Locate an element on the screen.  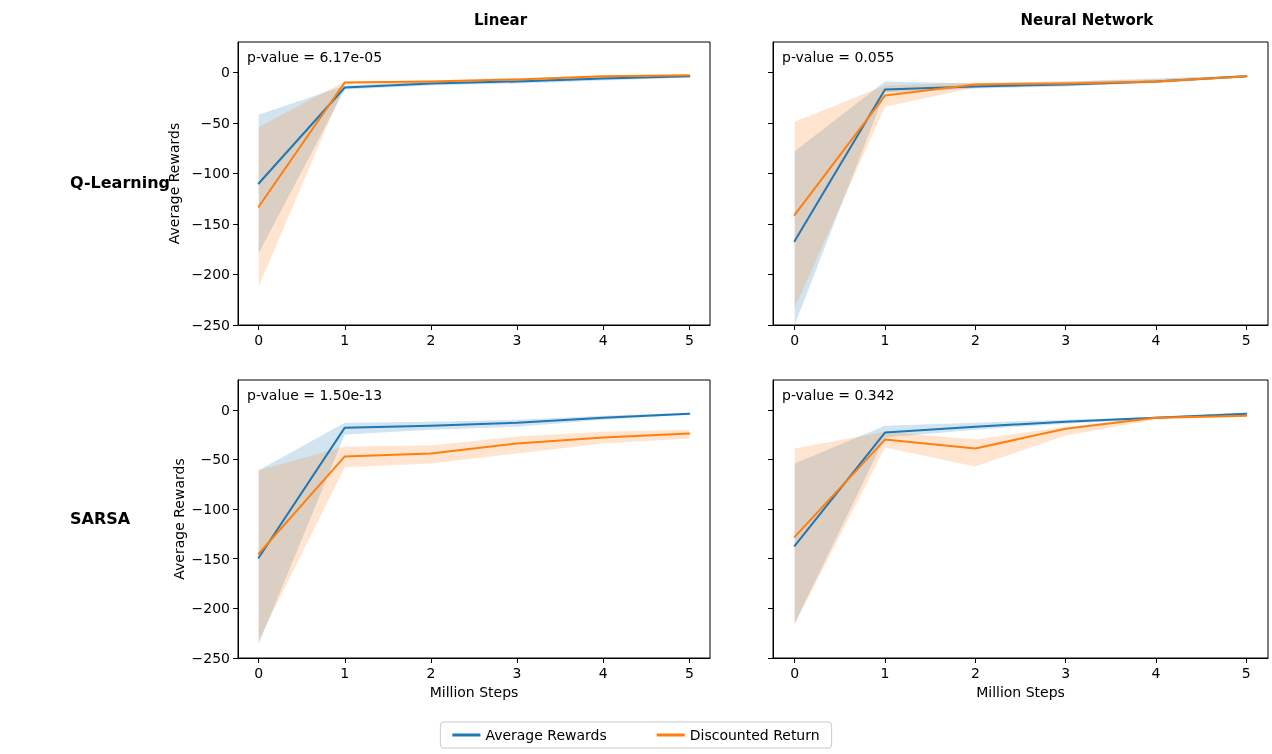
annotation: p-value = 1.50e-13 is located at coordinates (315, 395).